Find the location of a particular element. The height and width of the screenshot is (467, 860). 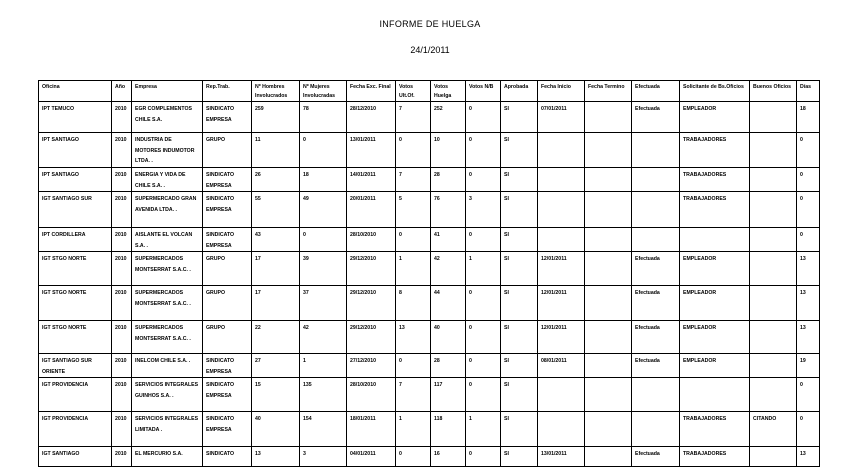

cell-mujeres: 135 is located at coordinates (323, 394).